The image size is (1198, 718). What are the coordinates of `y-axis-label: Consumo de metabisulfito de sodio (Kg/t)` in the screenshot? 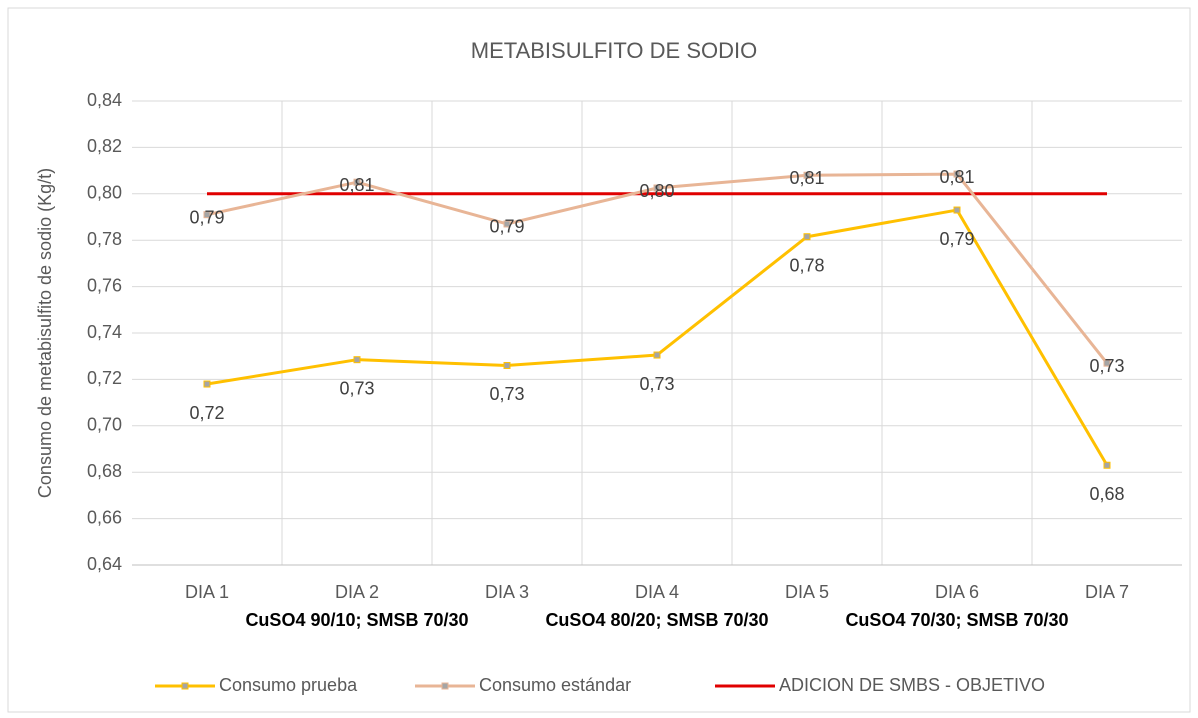 It's located at (45, 333).